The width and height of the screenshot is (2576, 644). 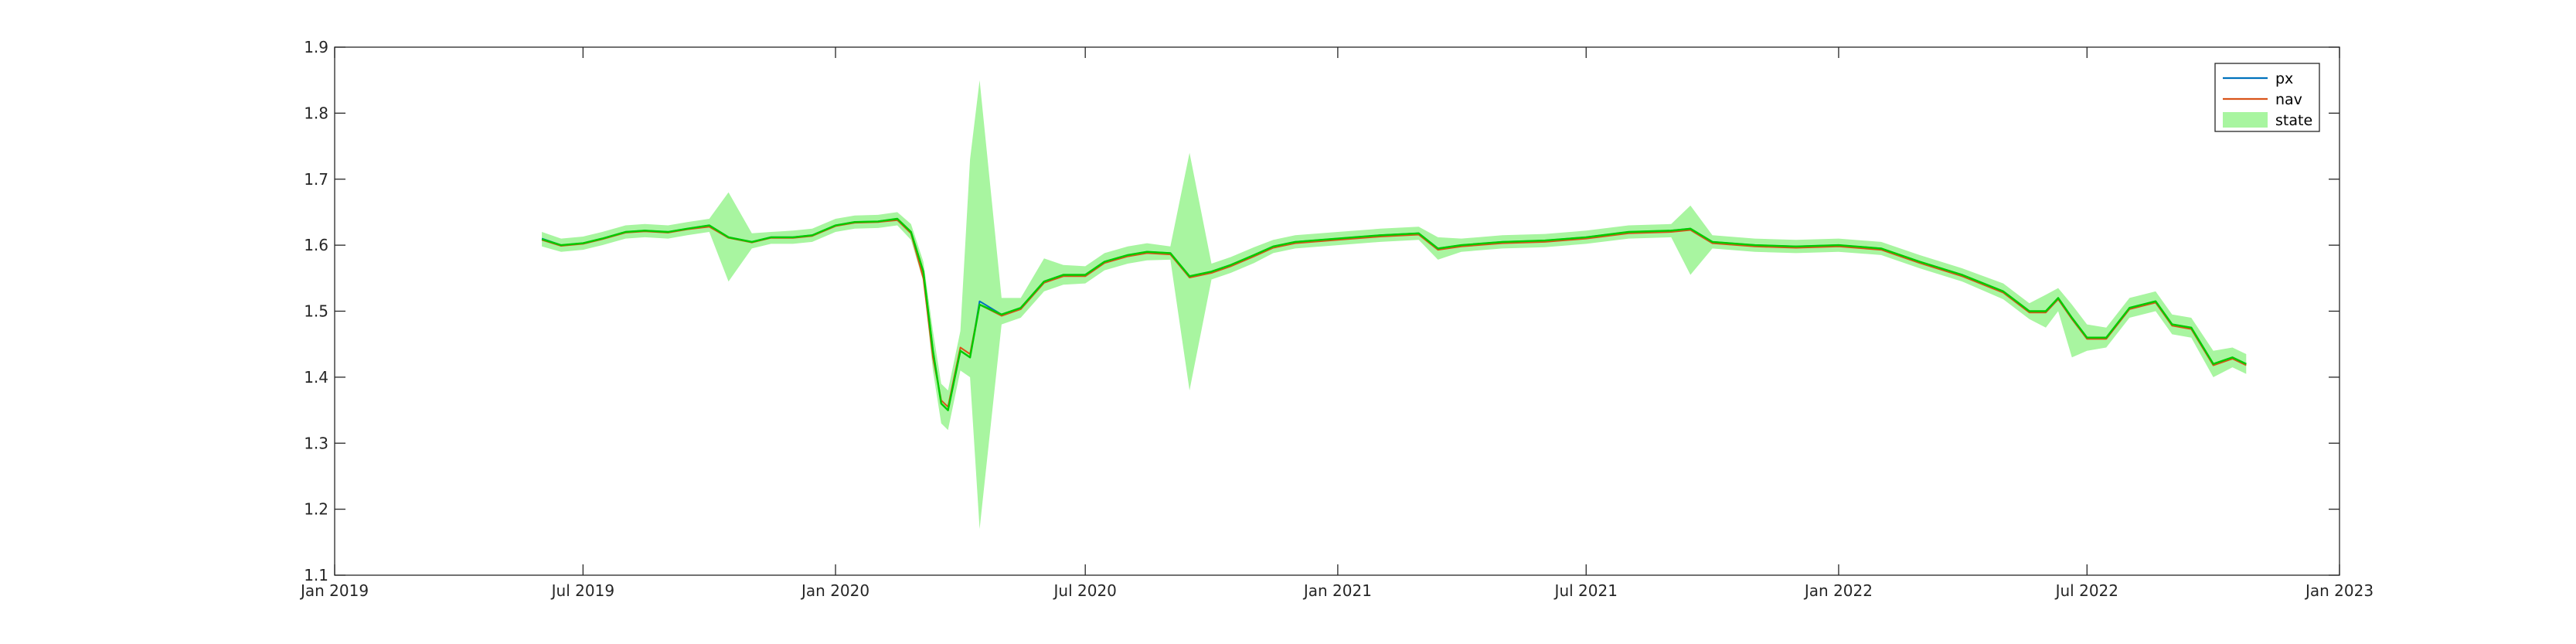 I want to click on legend-px-label: px, so click(x=2284, y=78).